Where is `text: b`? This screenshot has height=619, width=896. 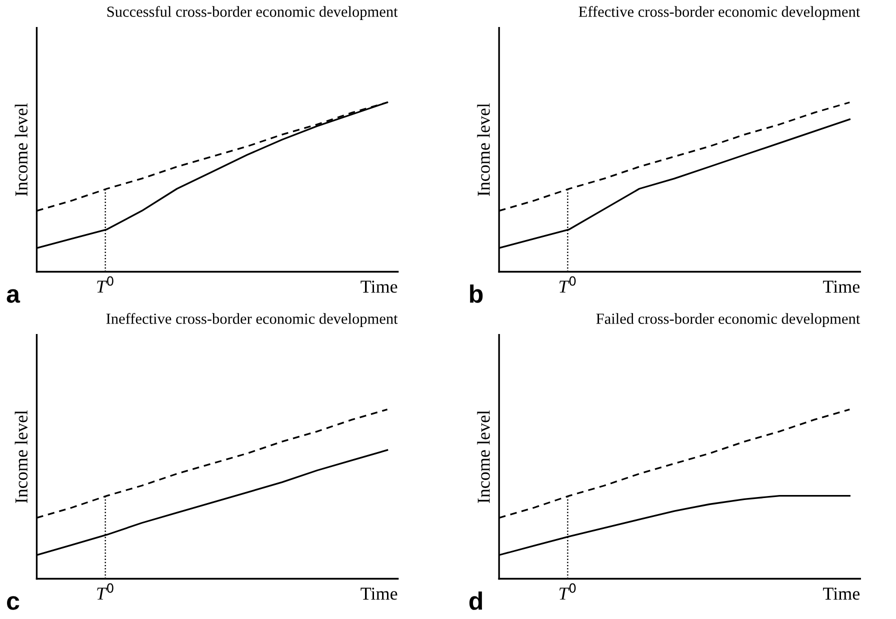 text: b is located at coordinates (476, 293).